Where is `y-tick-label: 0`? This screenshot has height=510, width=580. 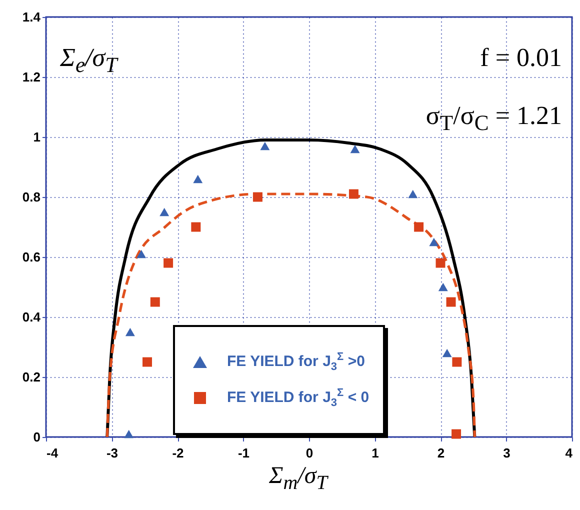
y-tick-label: 0 is located at coordinates (36, 437).